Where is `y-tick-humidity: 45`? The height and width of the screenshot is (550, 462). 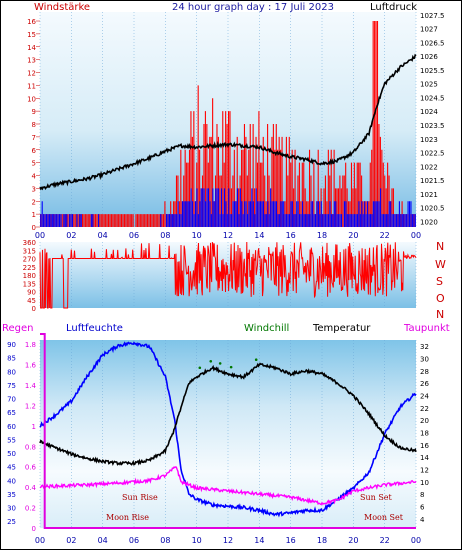 y-tick-humidity: 45 is located at coordinates (11, 468).